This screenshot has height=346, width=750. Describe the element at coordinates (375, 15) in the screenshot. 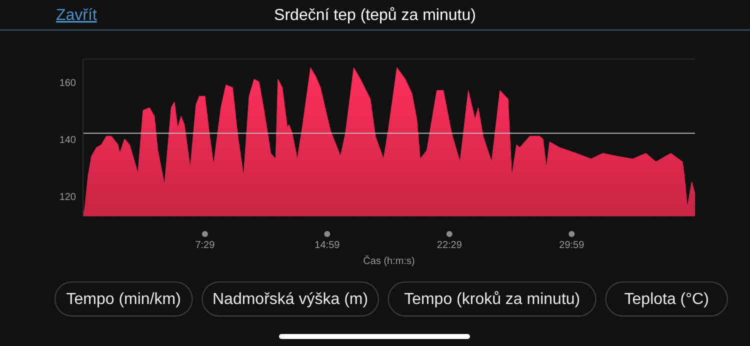

I see `chart-title: Srdeční tep (tepů za minutu)` at that location.